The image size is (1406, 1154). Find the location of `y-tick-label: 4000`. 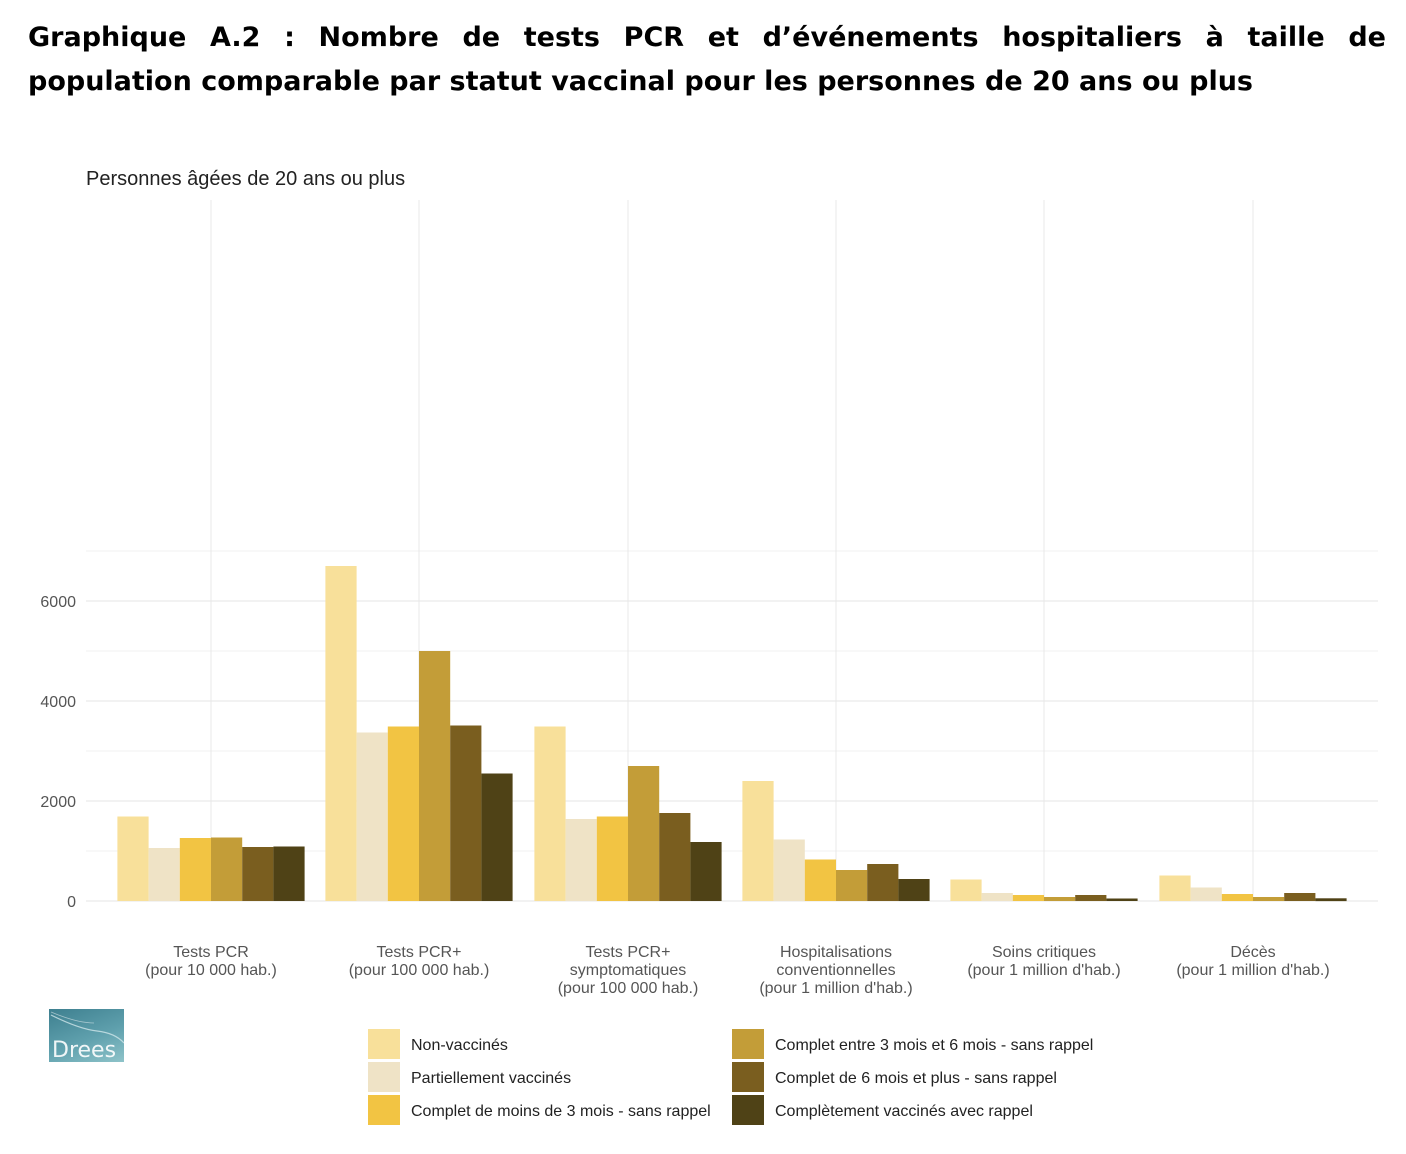

y-tick-label: 4000 is located at coordinates (58, 702).